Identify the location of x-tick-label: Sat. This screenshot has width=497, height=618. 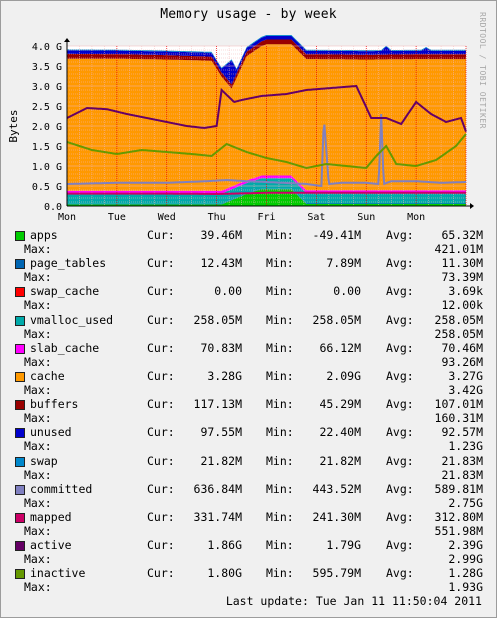
(316, 217).